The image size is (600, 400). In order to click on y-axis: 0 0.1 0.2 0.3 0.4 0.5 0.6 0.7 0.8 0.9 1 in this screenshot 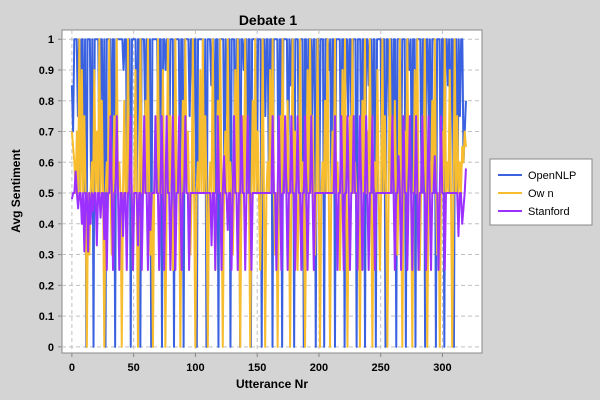, I will do `click(50, 194)`.